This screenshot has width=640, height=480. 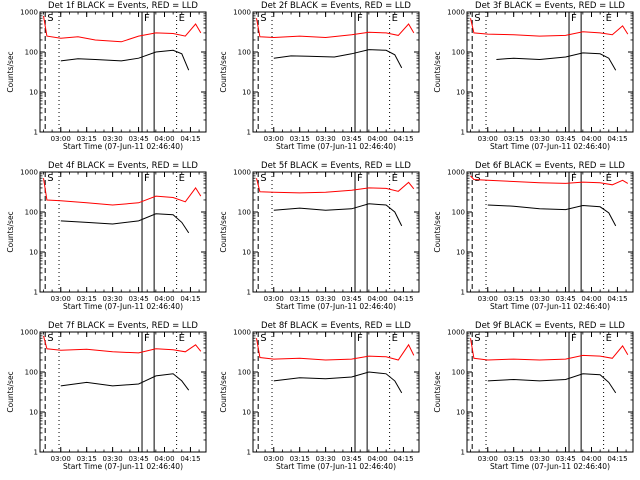 I want to click on chart-title: Det 2f BLACK = Events, RED = LLD, so click(x=336, y=6).